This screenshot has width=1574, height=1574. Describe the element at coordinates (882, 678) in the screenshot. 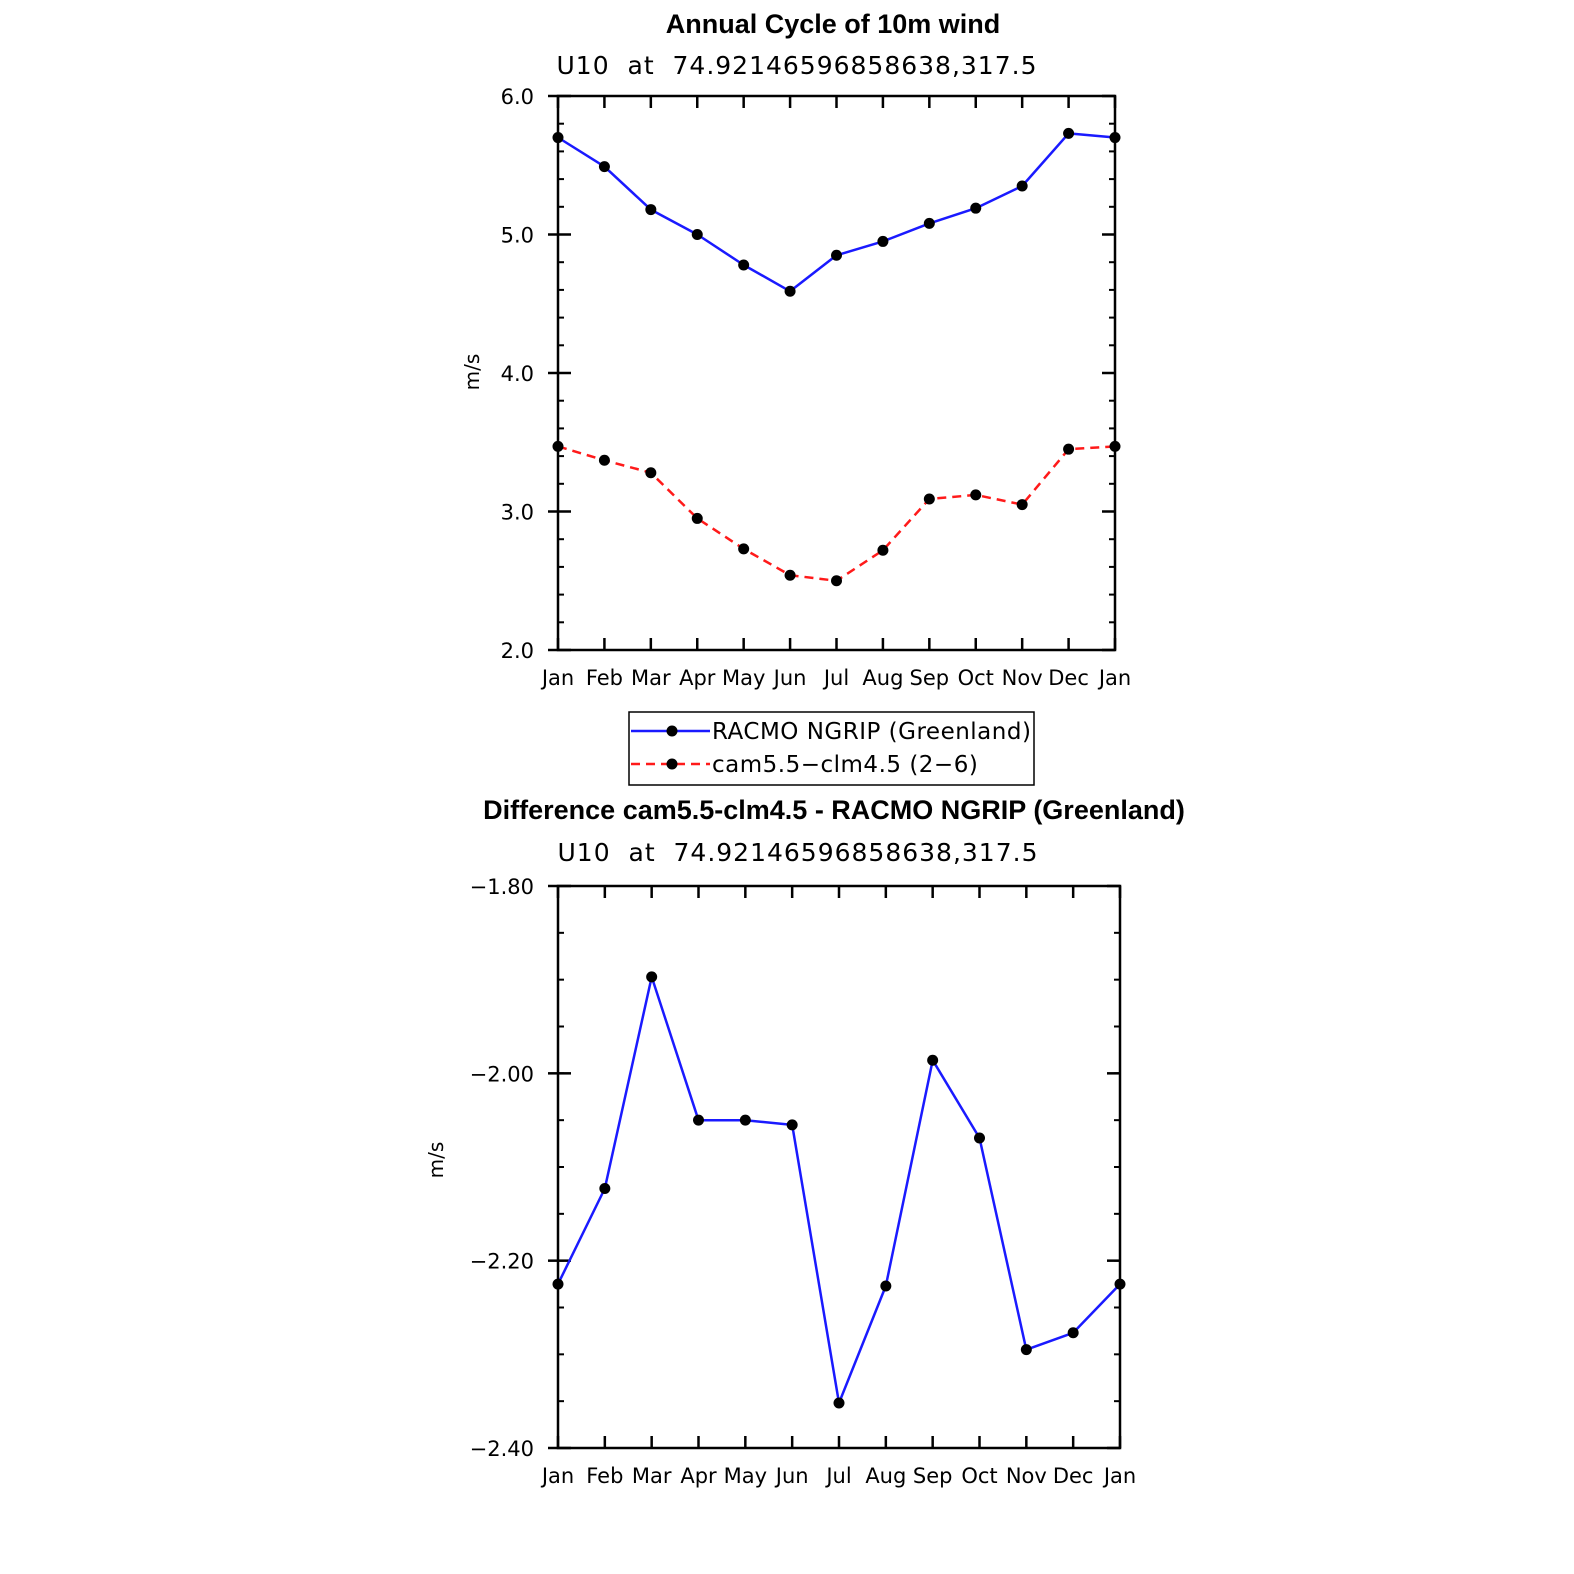

I see `chart1-xtick-label: Aug` at that location.